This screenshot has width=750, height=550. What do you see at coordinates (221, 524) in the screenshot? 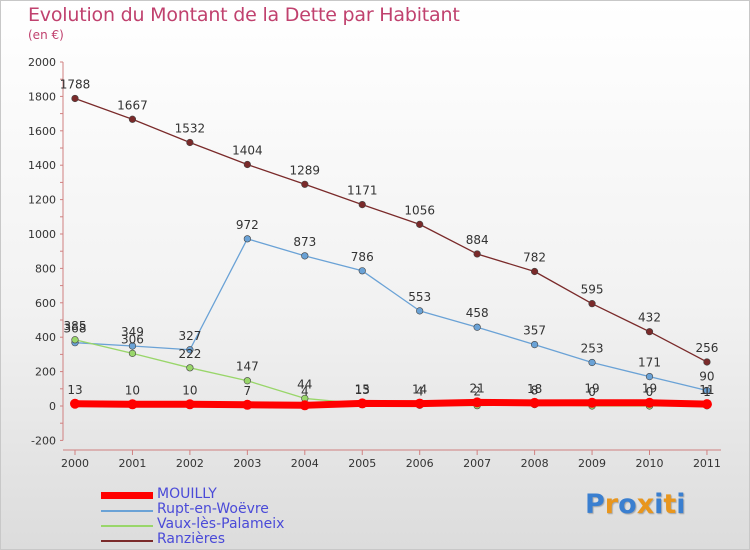
I see `legend-label-vaux-les-palameix: Vaux-lès-Palameix` at bounding box center [221, 524].